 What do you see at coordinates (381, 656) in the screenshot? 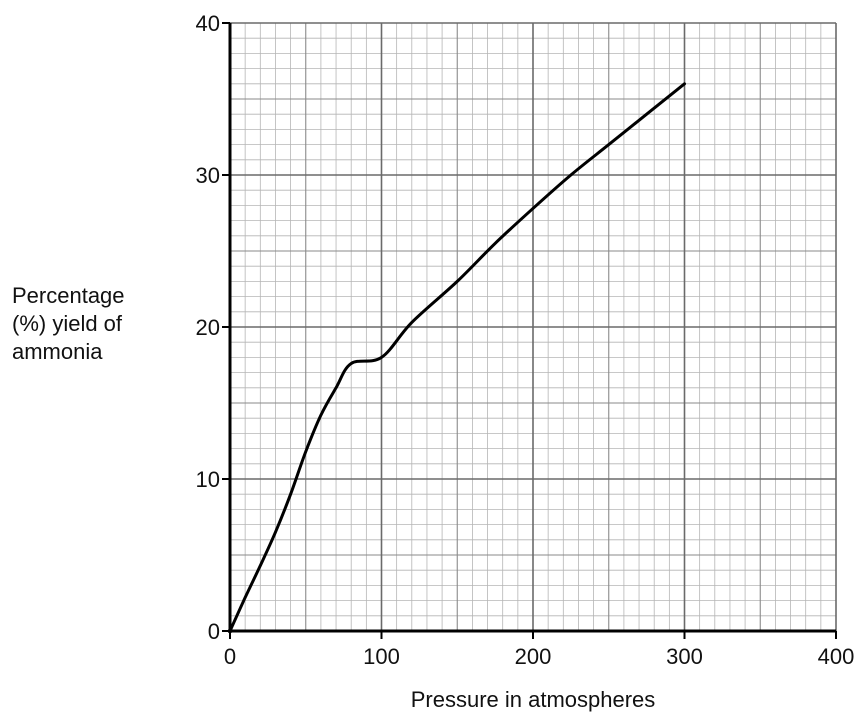
I see `x-tick-label: 100` at bounding box center [381, 656].